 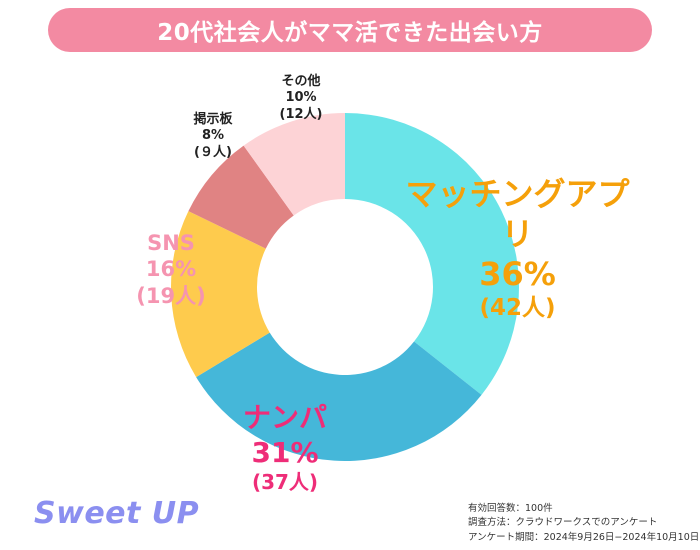 I want to click on chart-title: 20代社会人がママ活できた出会い方, so click(x=350, y=33).